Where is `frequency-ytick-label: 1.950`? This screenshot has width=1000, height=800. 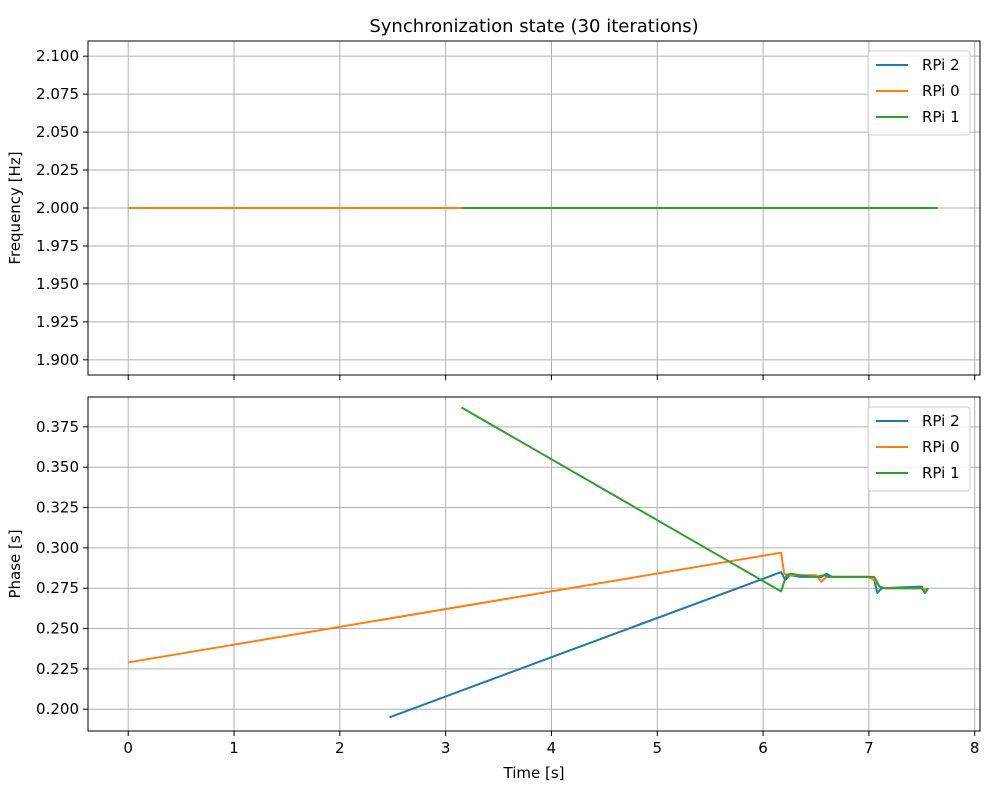 frequency-ytick-label: 1.950 is located at coordinates (57, 284).